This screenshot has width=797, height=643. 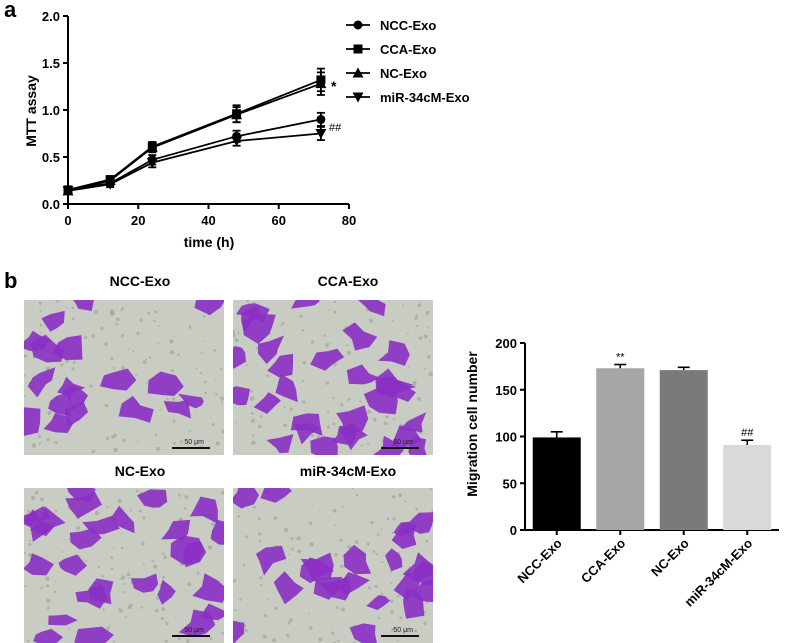 I want to click on legend-label: miR-34cM-Exo, so click(x=425, y=97).